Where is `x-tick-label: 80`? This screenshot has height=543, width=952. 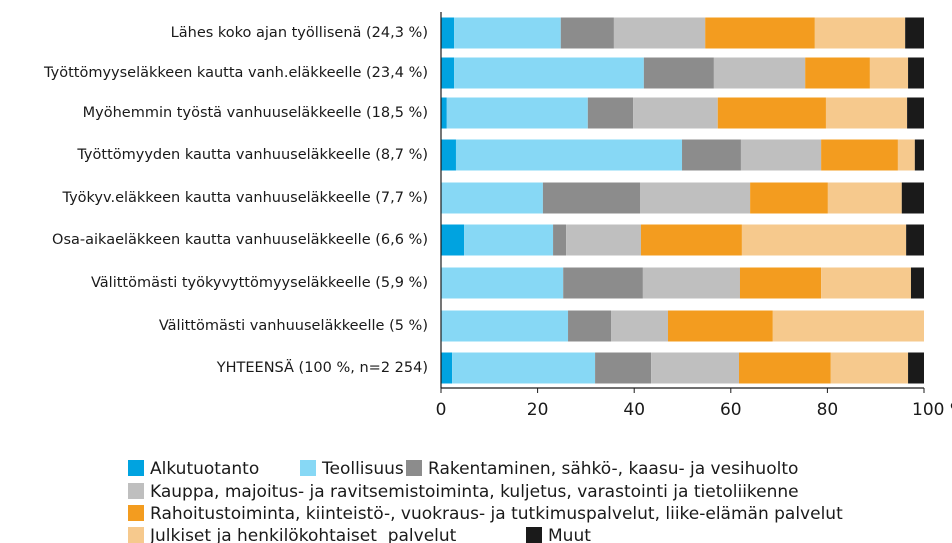
x-tick-label: 80 is located at coordinates (828, 410).